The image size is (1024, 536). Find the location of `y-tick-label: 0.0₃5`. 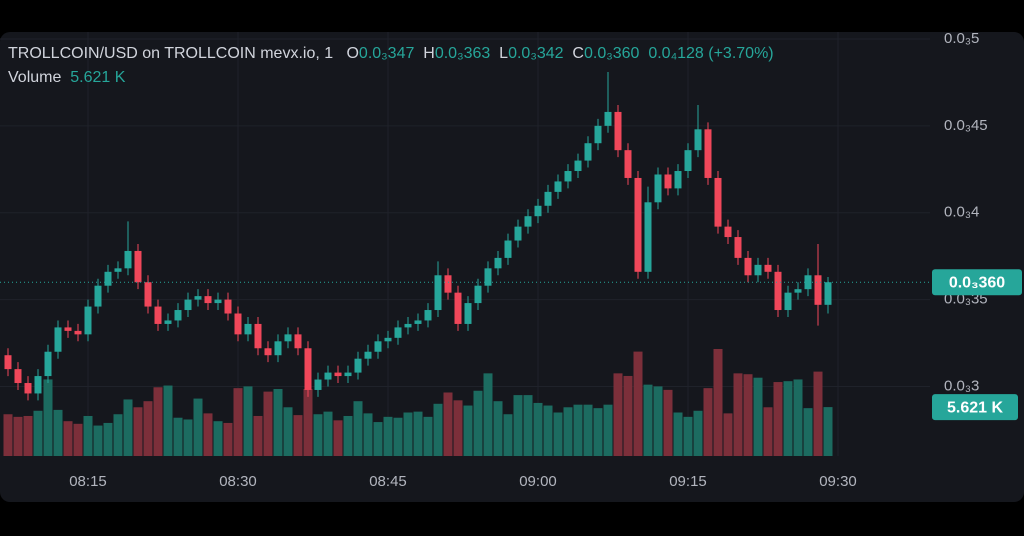

y-tick-label: 0.0₃5 is located at coordinates (961, 38).